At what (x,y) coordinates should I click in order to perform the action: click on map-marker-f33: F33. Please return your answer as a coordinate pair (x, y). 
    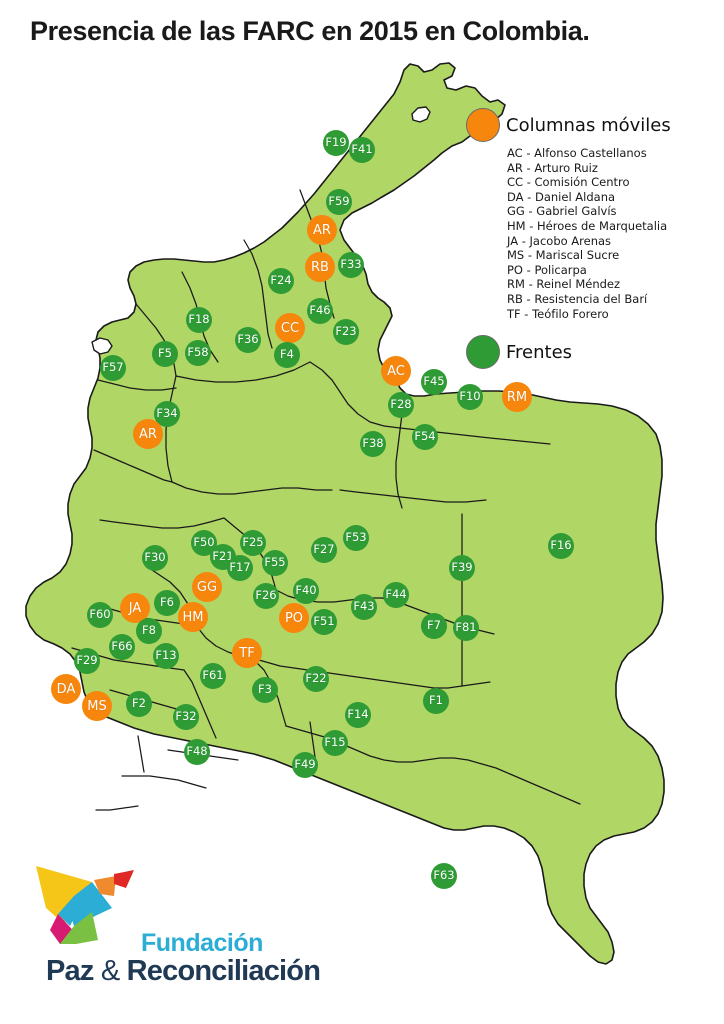
    Looking at the image, I should click on (351, 265).